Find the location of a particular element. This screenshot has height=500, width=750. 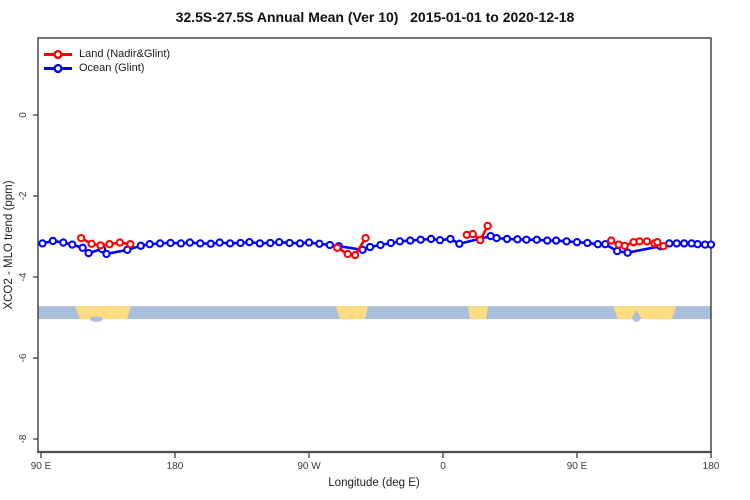

ocean-series-swatch-icon is located at coordinates (58, 68).